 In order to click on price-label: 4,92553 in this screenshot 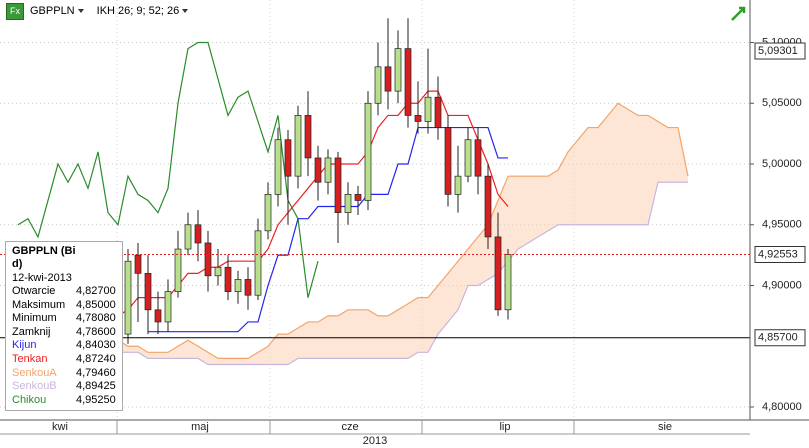, I will do `click(778, 254)`.